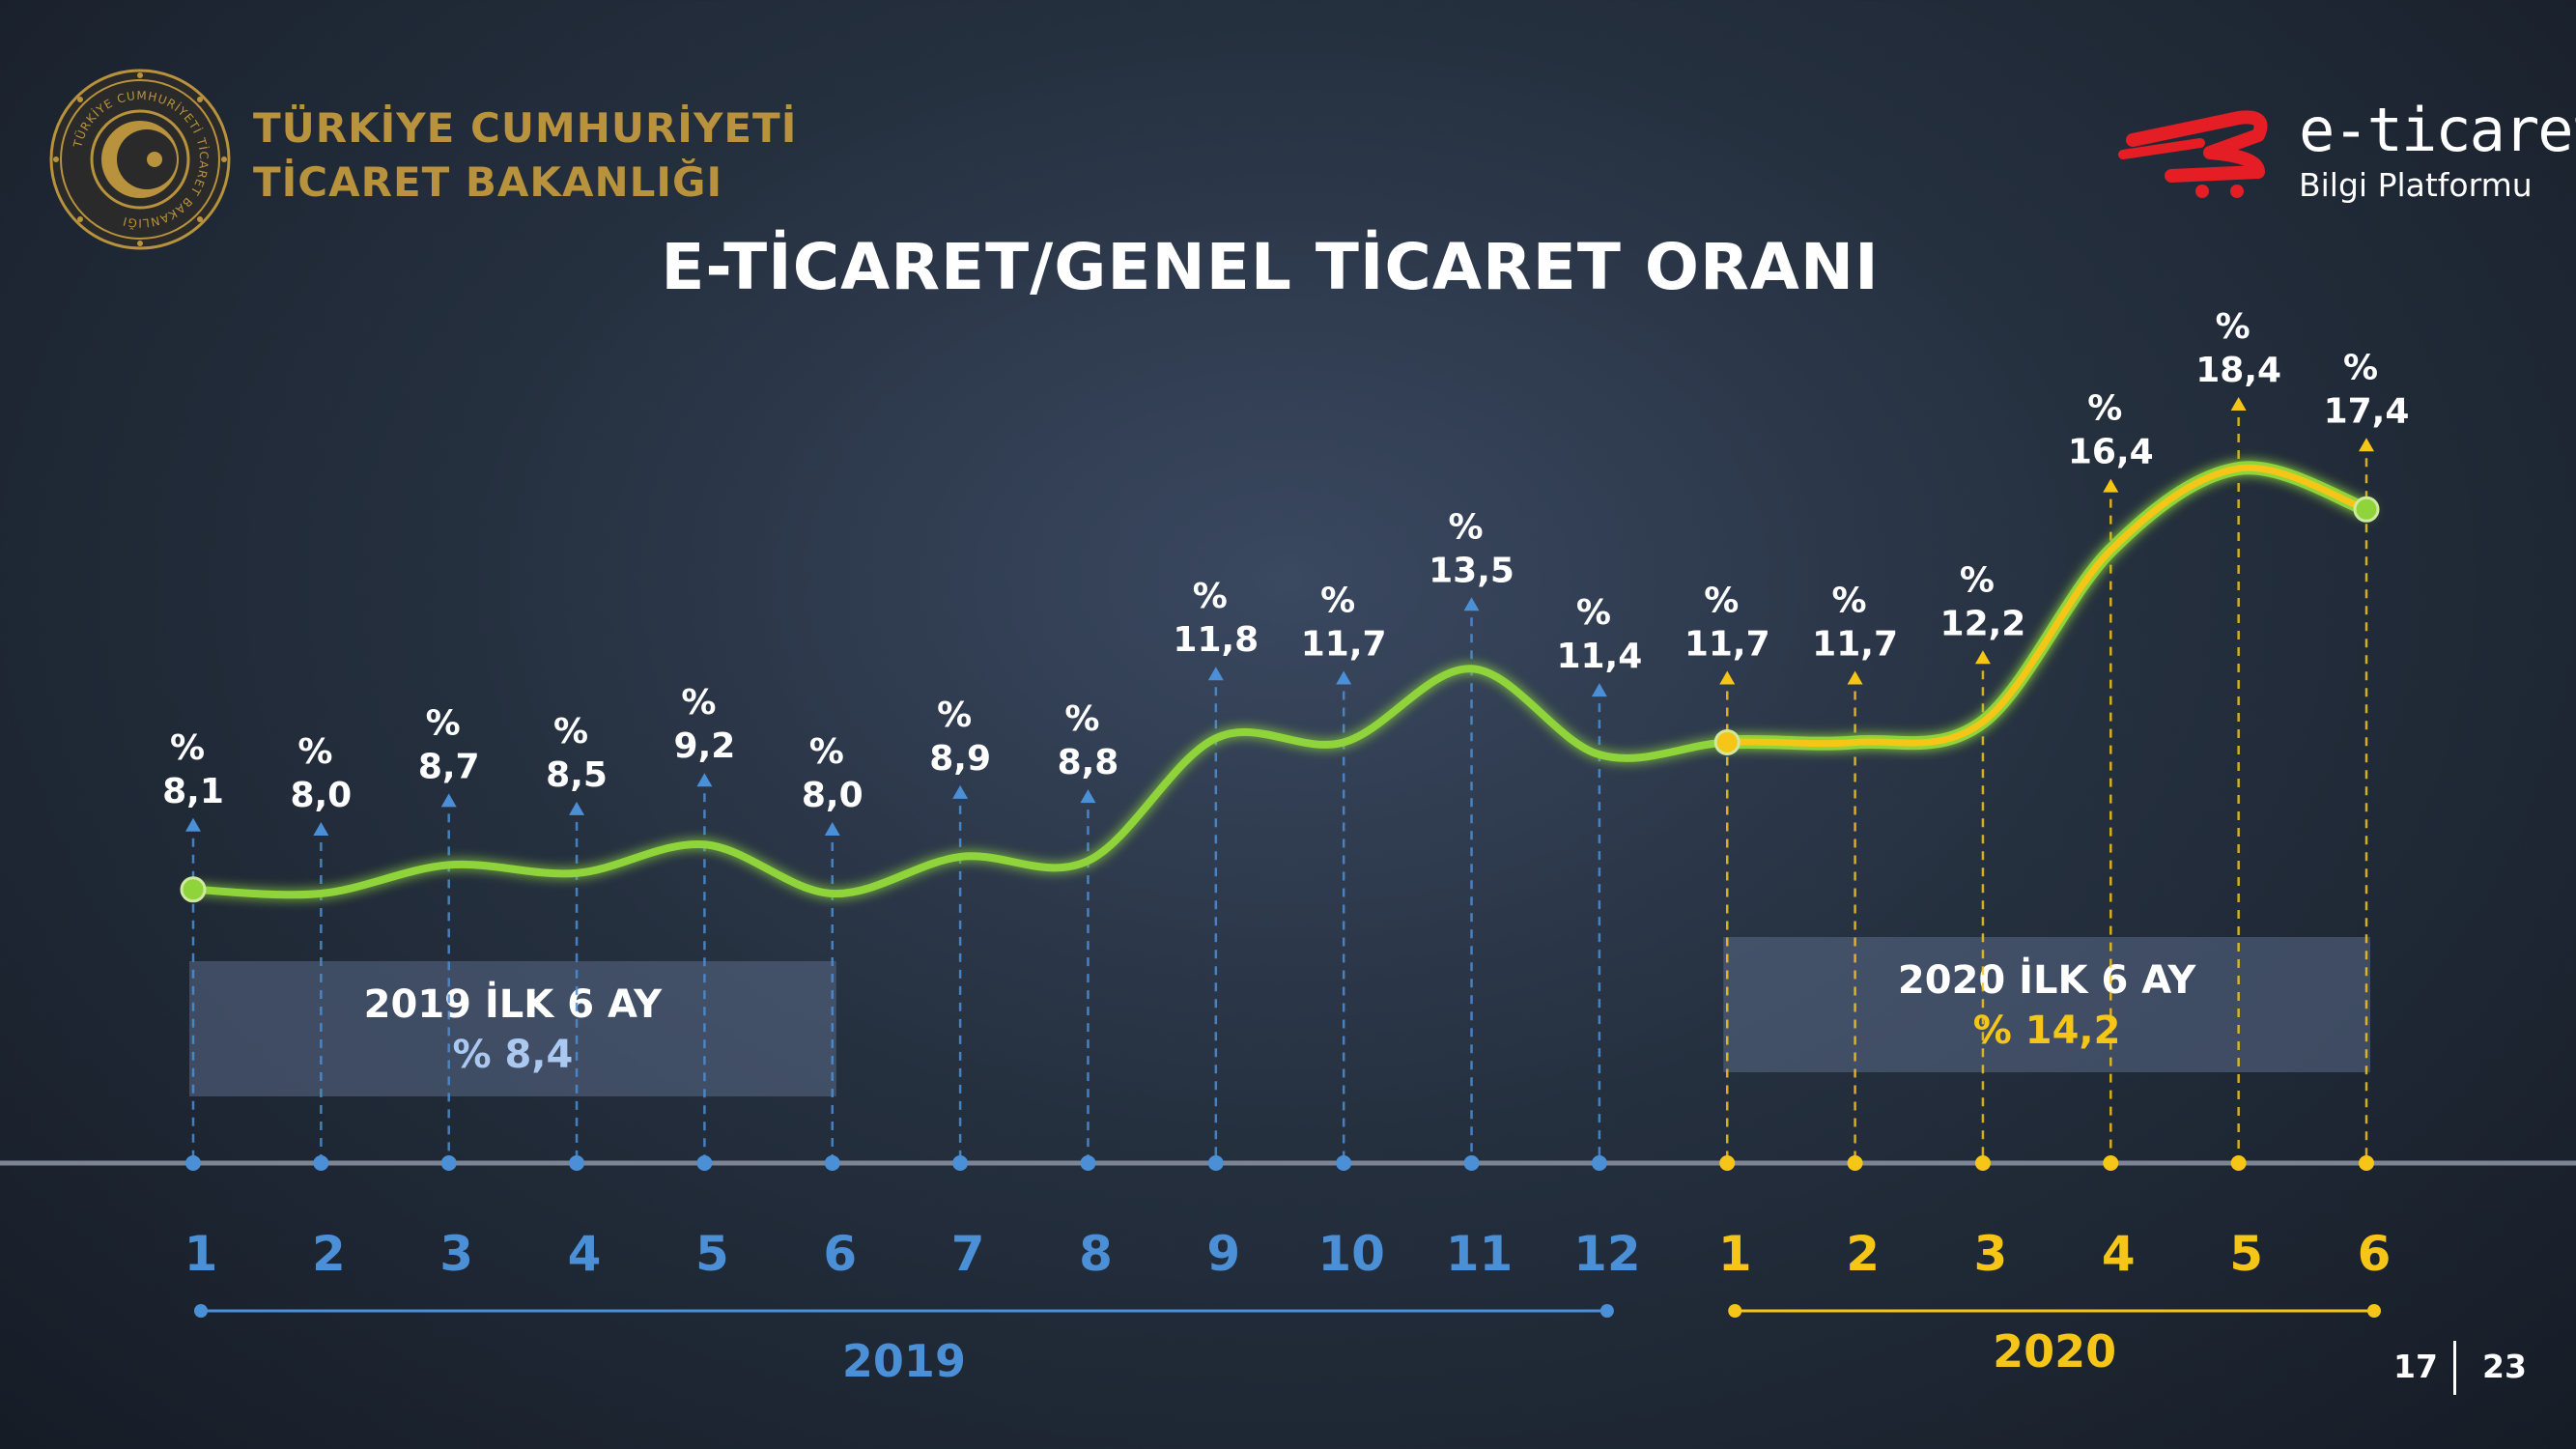  What do you see at coordinates (577, 775) in the screenshot?
I see `value-label: 8,5` at bounding box center [577, 775].